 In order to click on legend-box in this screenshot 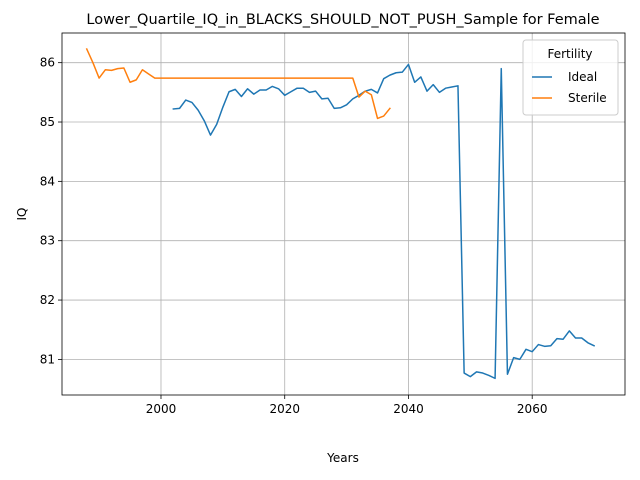, I will do `click(570, 77)`.